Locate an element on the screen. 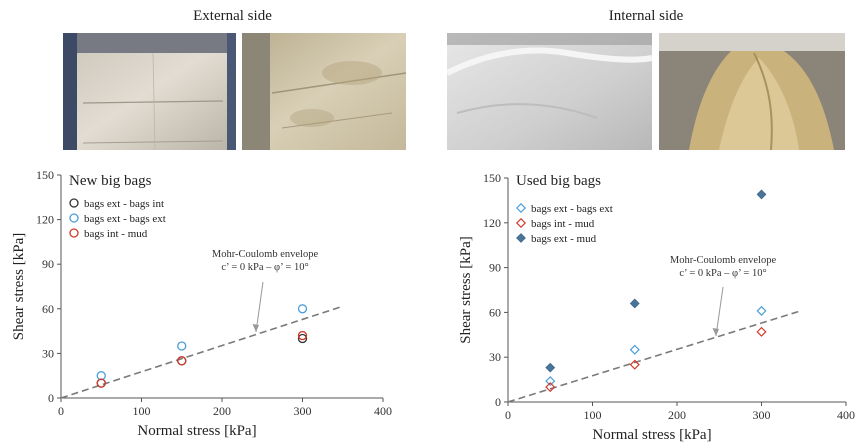  legend-label: bags ext - mud is located at coordinates (564, 239).